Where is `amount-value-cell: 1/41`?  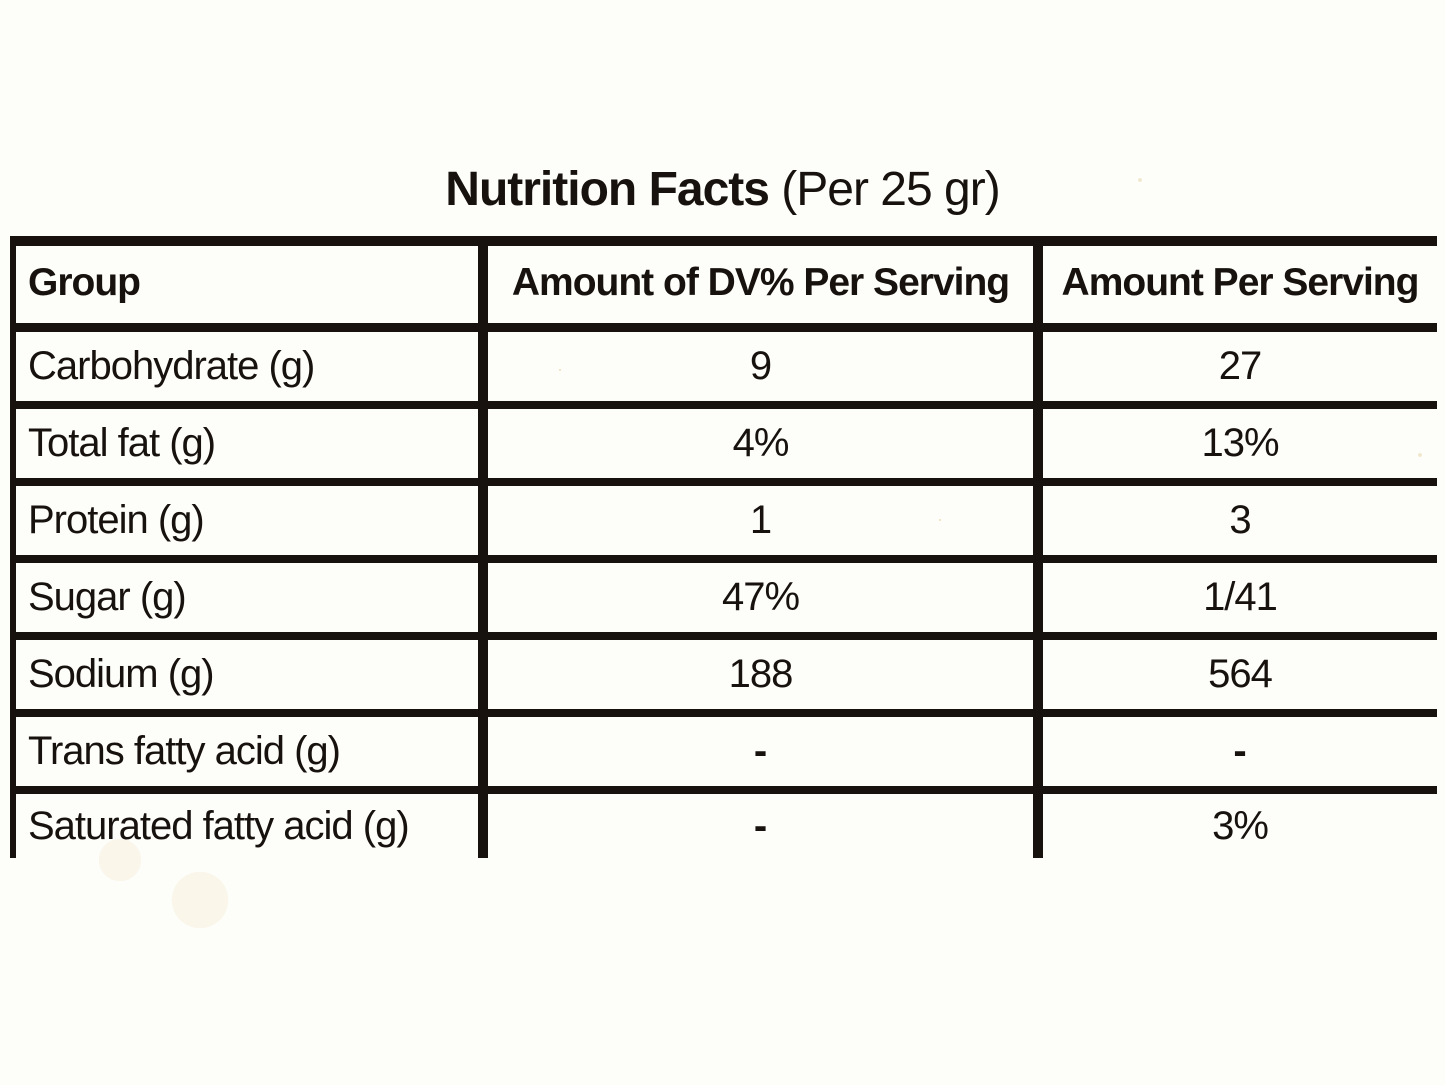
amount-value-cell: 1/41 is located at coordinates (1240, 597).